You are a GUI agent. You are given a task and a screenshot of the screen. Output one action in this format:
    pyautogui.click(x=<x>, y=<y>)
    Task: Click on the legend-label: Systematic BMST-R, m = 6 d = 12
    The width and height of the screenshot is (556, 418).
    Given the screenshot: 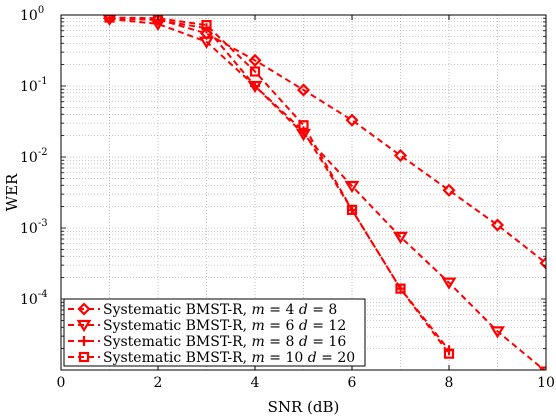 What is the action you would take?
    pyautogui.click(x=224, y=326)
    